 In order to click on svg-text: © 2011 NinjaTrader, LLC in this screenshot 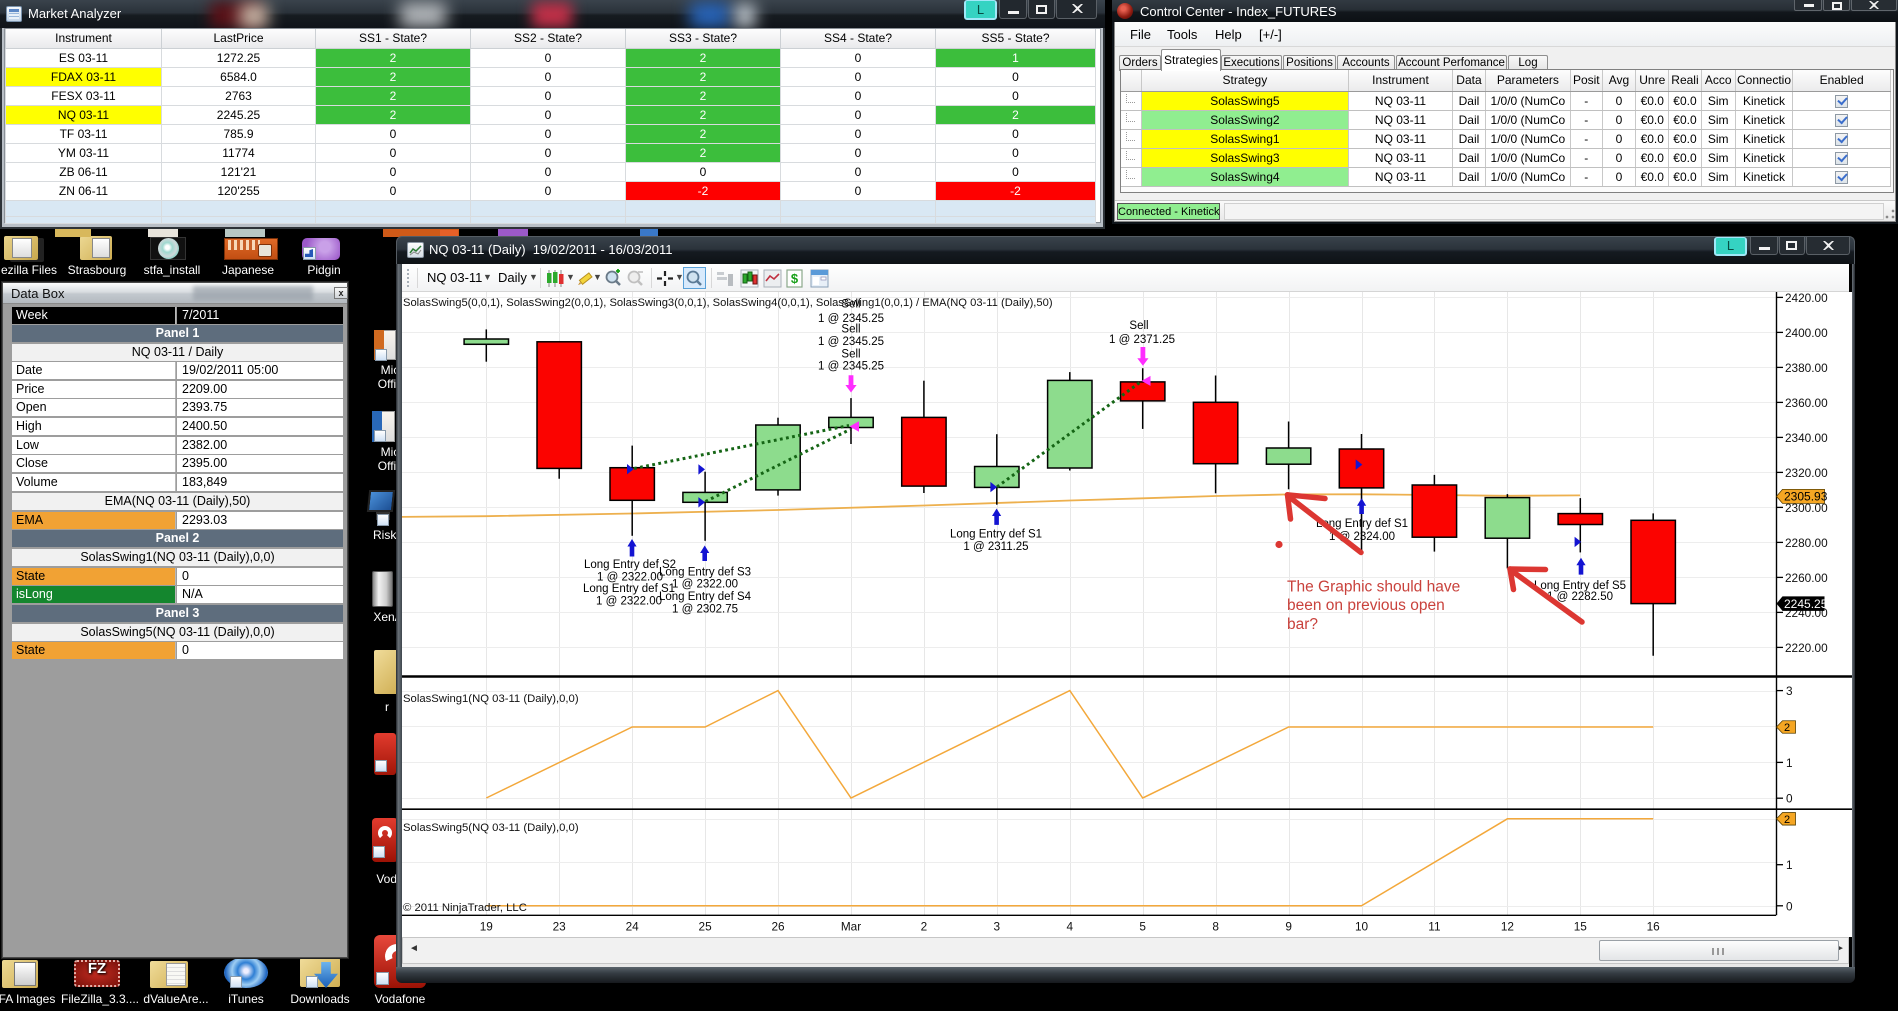, I will do `click(465, 908)`.